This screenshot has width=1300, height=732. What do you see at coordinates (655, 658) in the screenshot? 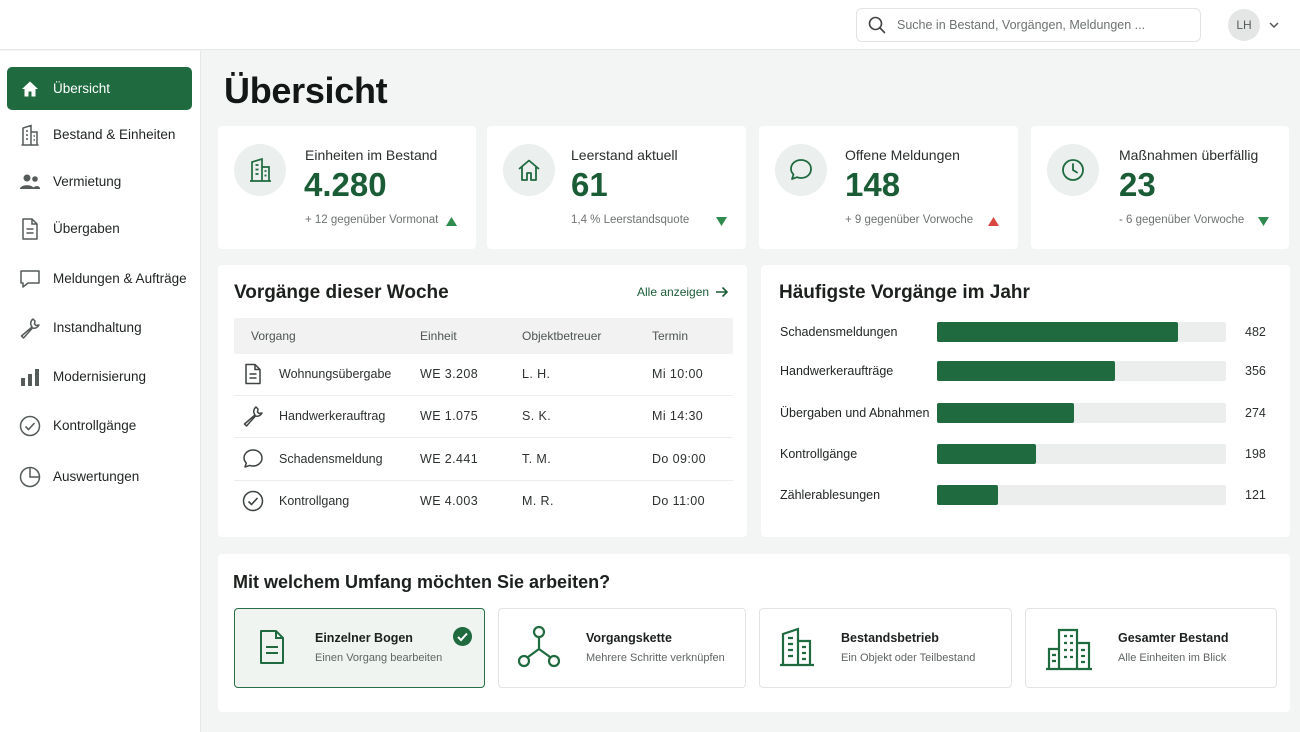
I see `scope-subtitle: Mehrere Schritte verknüpfen` at bounding box center [655, 658].